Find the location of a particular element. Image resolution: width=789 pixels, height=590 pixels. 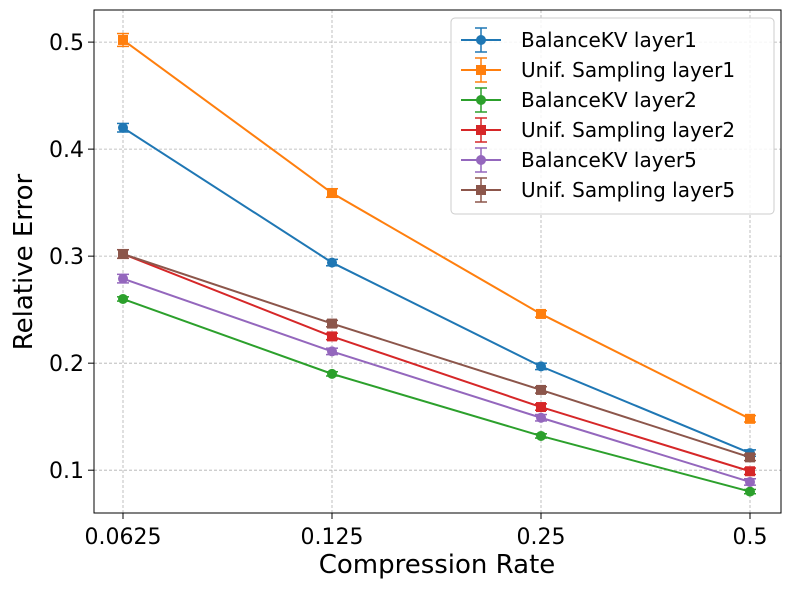

legend-box is located at coordinates (612, 116).